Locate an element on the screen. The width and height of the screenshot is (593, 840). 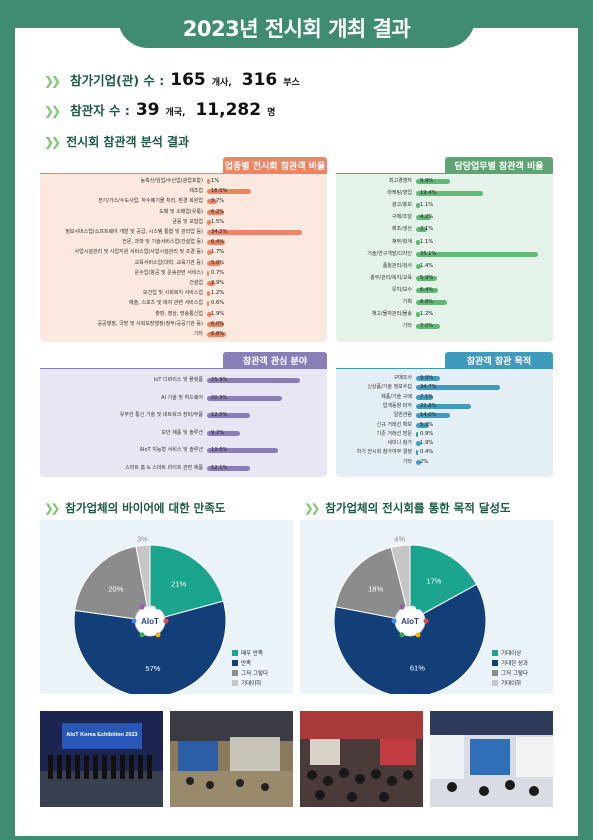
bar-category-label: 기술/연구개발/디자인 is located at coordinates (389, 253).